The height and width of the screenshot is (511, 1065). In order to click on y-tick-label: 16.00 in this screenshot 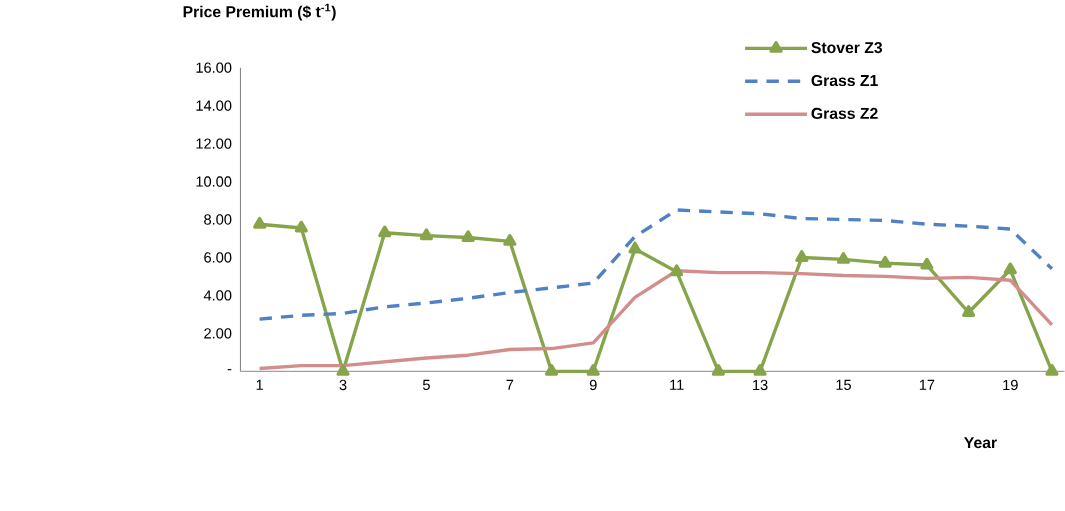, I will do `click(214, 67)`.